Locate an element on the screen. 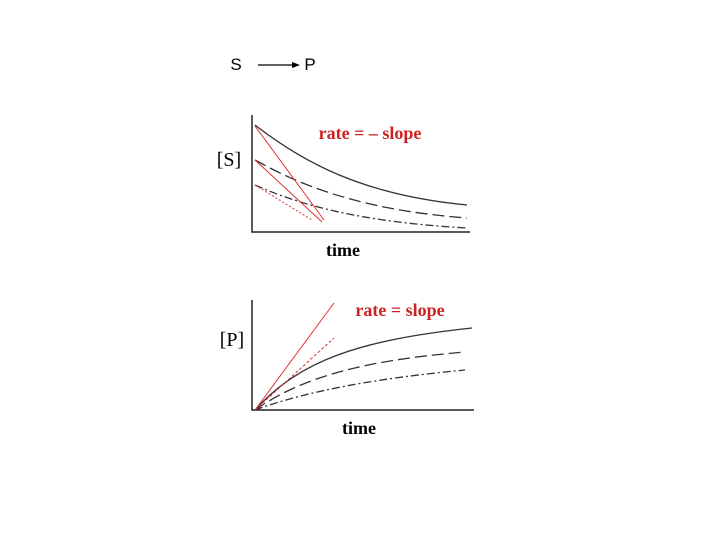 The image size is (720, 540). arrow-head is located at coordinates (296, 65).